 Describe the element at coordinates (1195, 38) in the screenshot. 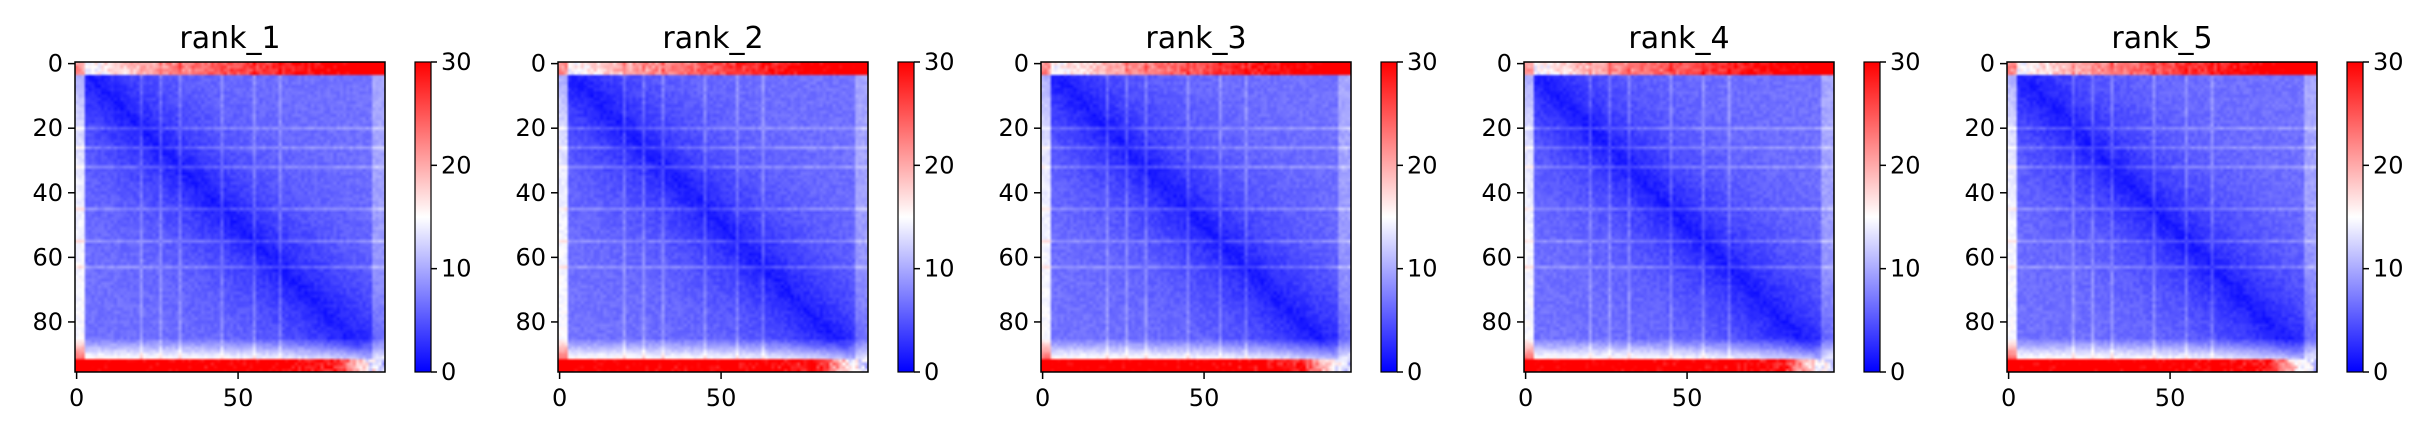

I see `panel-title: rank_3` at that location.